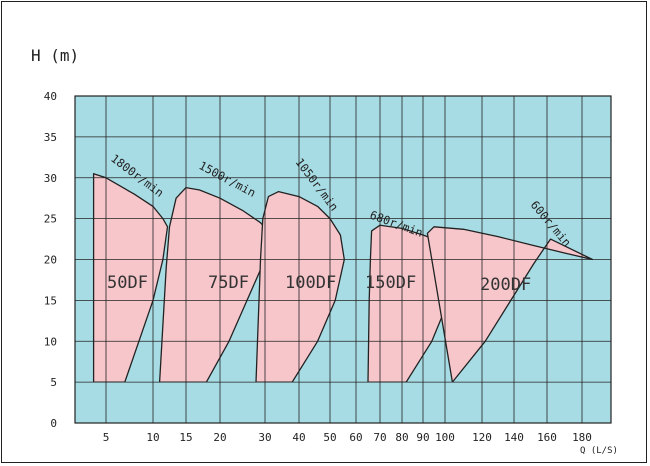 This screenshot has height=466, width=650. What do you see at coordinates (514, 437) in the screenshot?
I see `x-tick-label: 140` at bounding box center [514, 437].